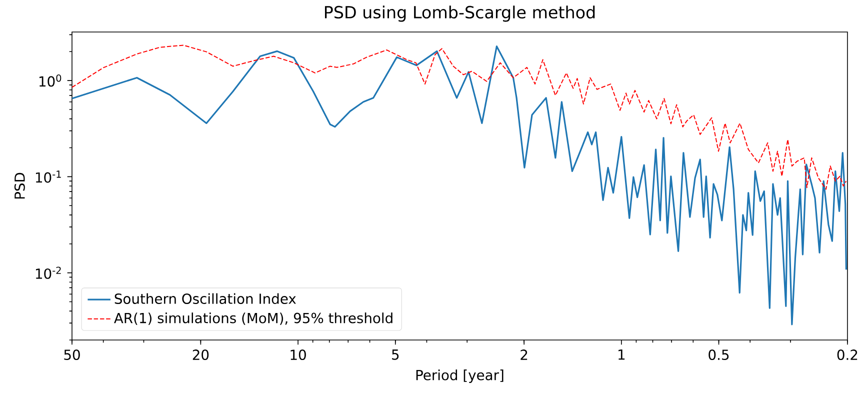 The height and width of the screenshot is (393, 868). Describe the element at coordinates (50, 80) in the screenshot. I see `y-tick-label: 10$^{0}$` at that location.